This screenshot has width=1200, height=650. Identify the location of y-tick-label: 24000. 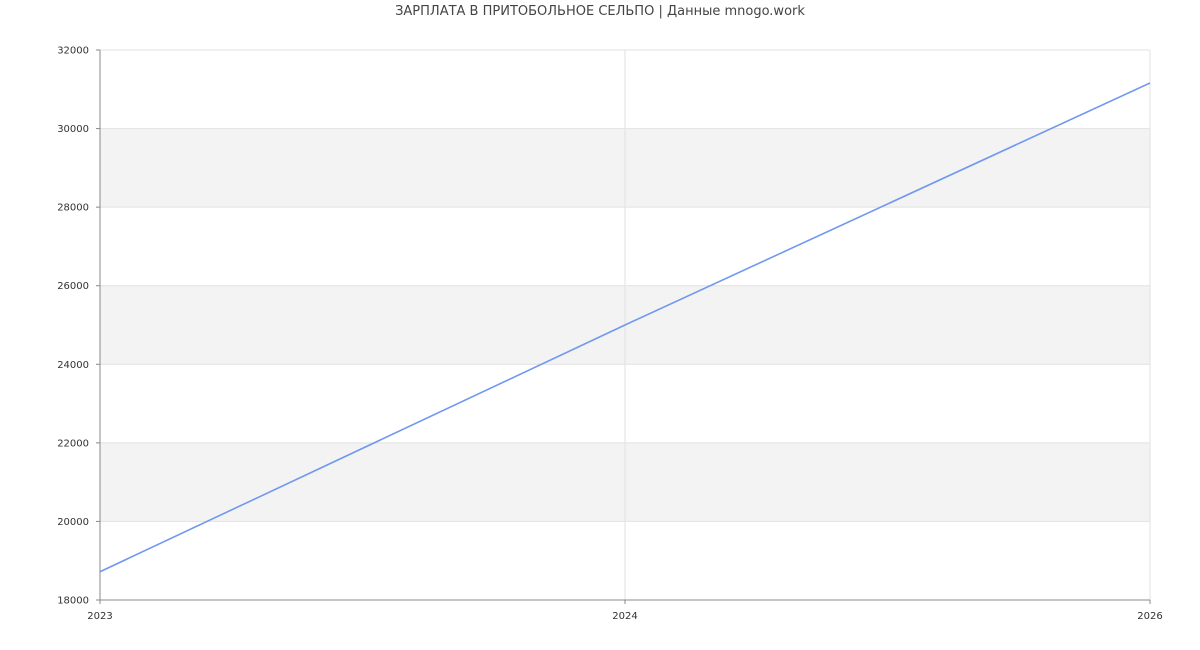
(73, 365).